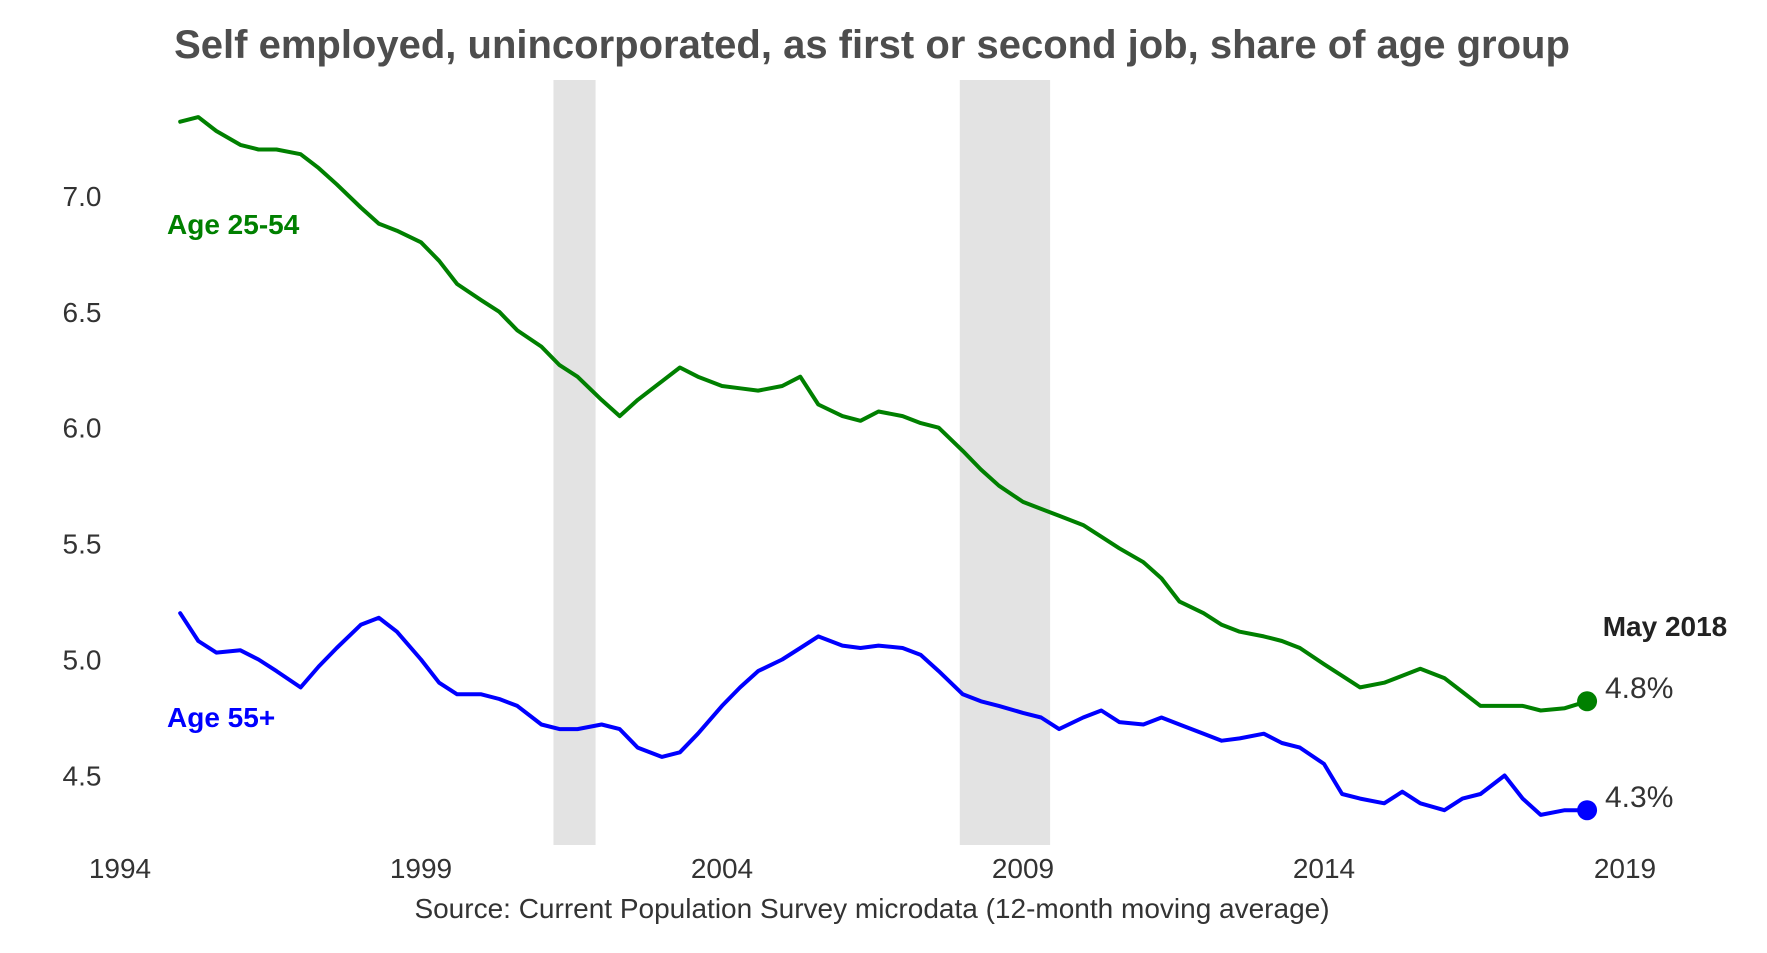 The width and height of the screenshot is (1767, 953). I want to click on x-tick-label: 2014, so click(1324, 868).